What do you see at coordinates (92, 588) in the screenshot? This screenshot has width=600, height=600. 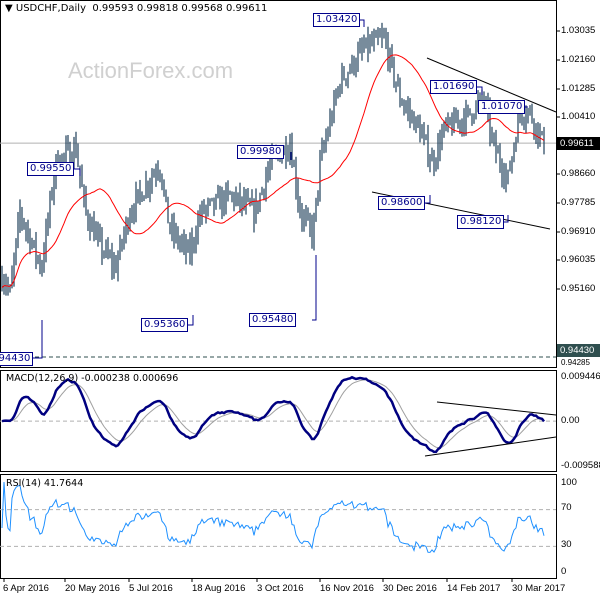 I see `x-tick-label: 20 May 2016` at bounding box center [92, 588].